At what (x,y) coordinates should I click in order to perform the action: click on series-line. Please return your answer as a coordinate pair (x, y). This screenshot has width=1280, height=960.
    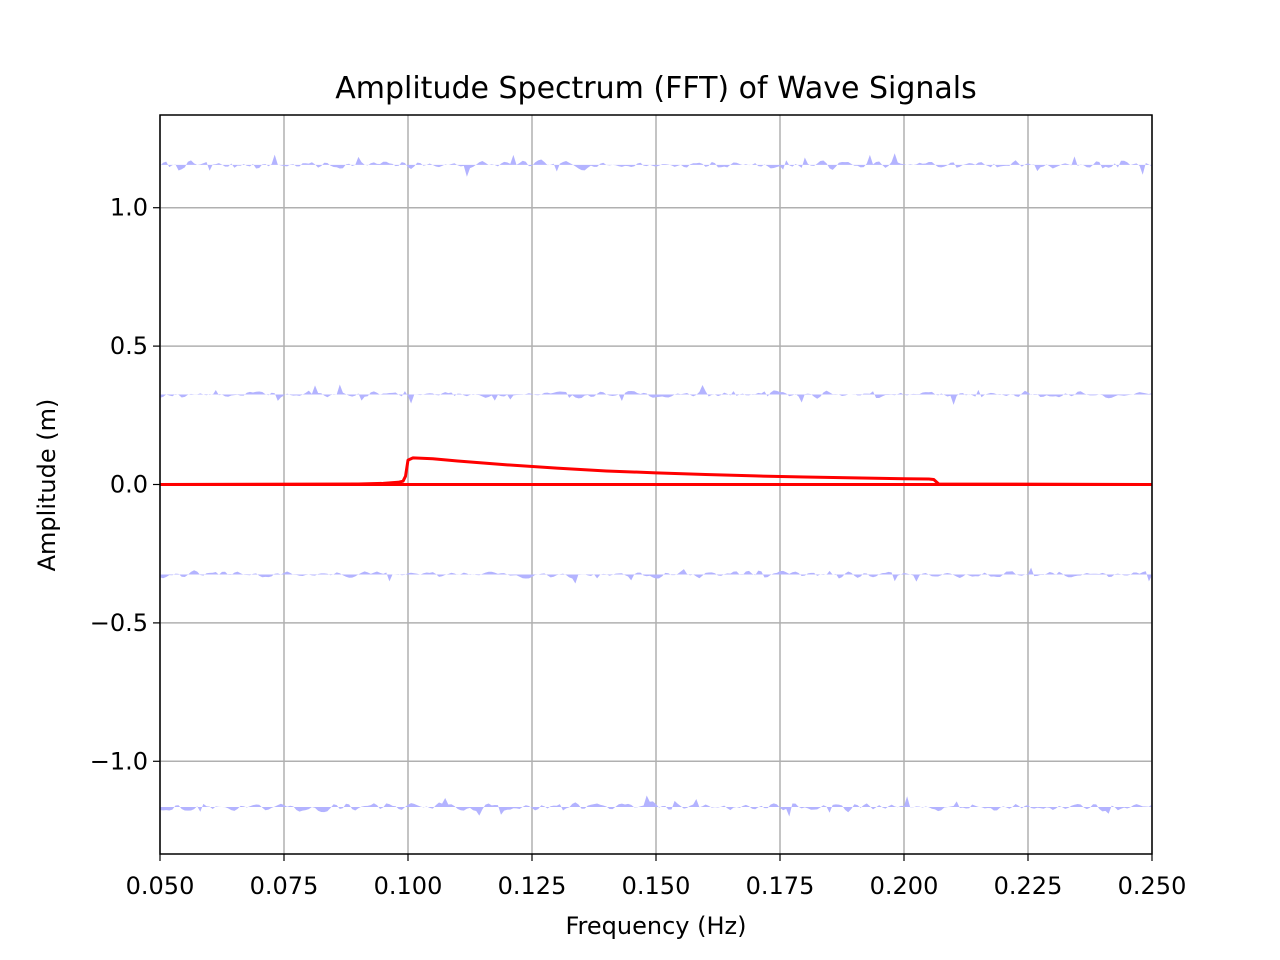
    Looking at the image, I should click on (656, 471).